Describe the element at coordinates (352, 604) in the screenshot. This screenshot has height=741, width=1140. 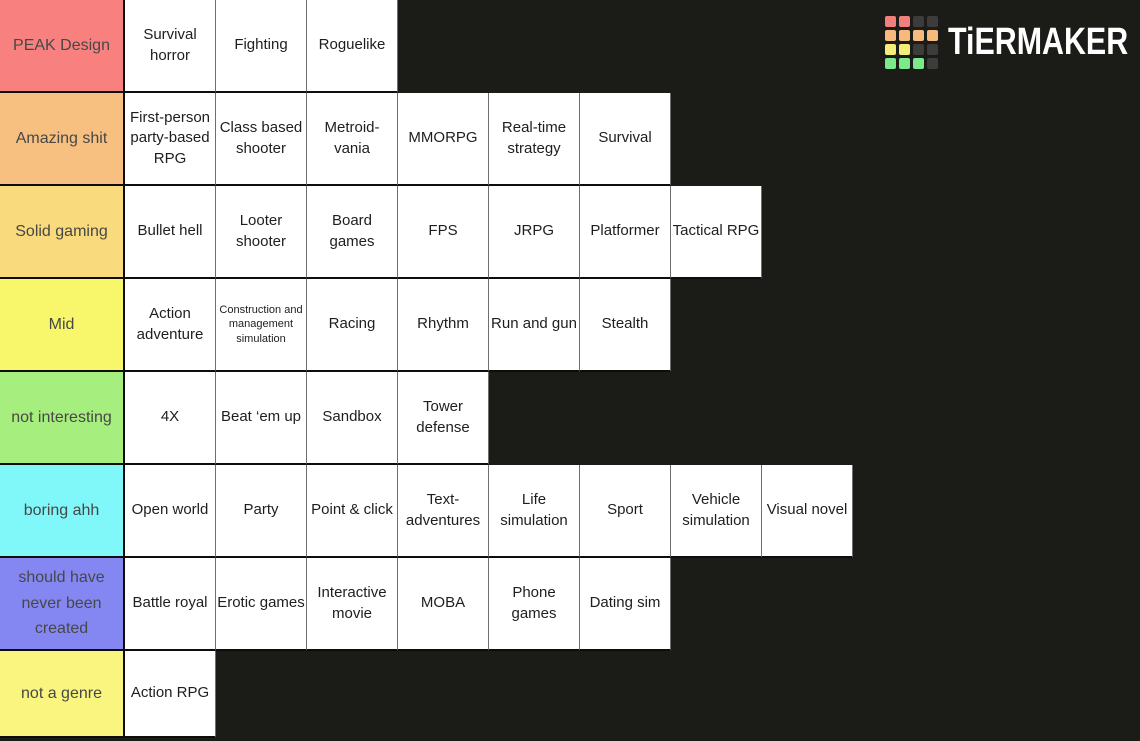
I see `tier-item: Interactive movie` at that location.